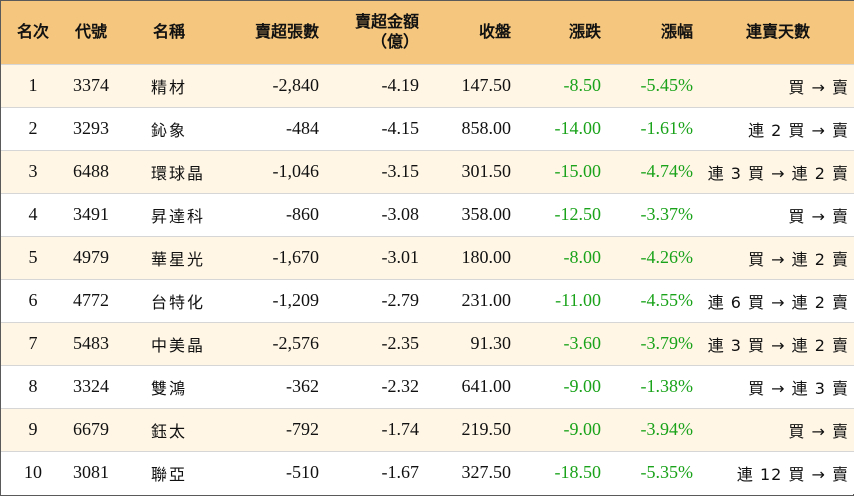  What do you see at coordinates (778, 302) in the screenshot?
I see `cell-streak: 連 6 買 → 連 2 賣` at bounding box center [778, 302].